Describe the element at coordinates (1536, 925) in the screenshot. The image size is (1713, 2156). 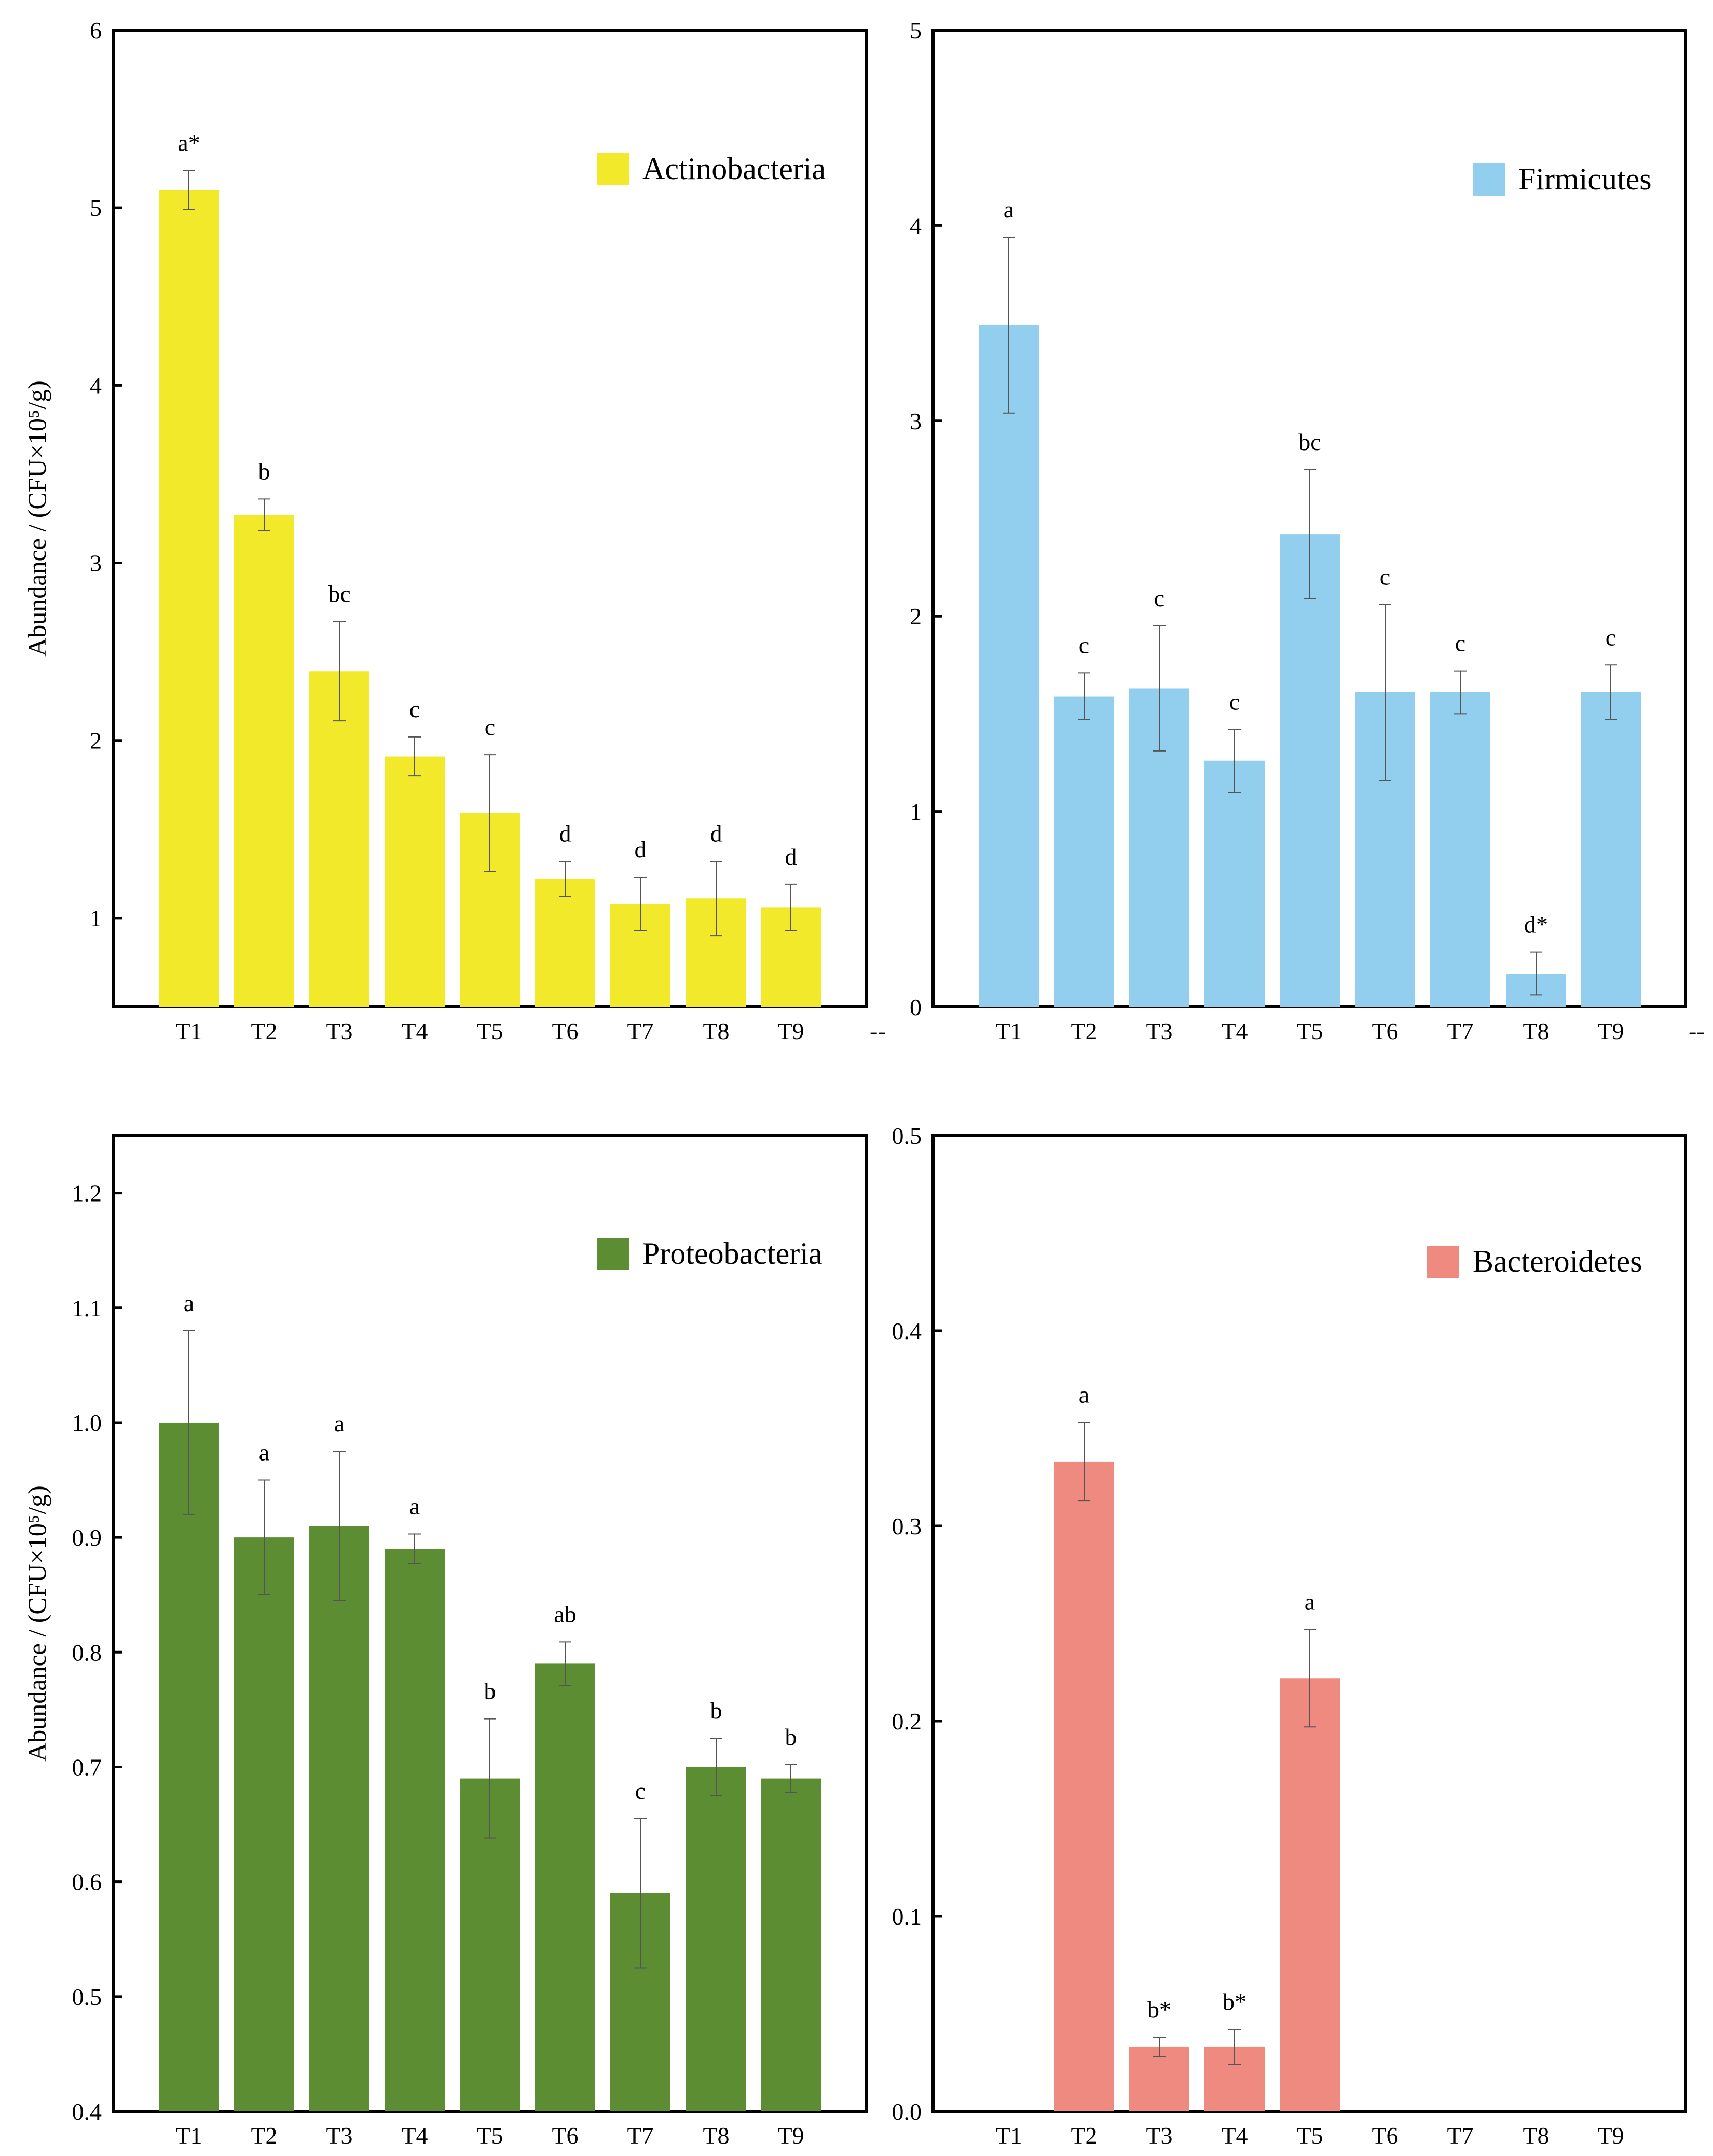
I see `significance-letter: d*` at that location.